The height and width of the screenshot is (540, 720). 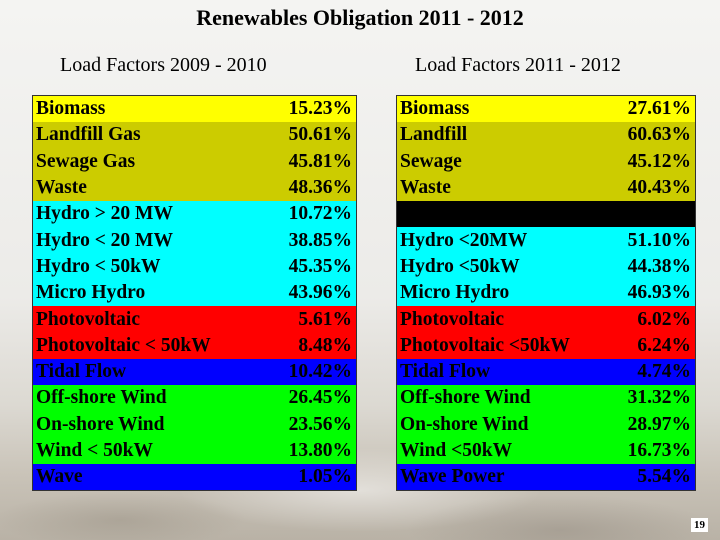 I want to click on table-row: Landfill Gas 50.61%, so click(x=194, y=135).